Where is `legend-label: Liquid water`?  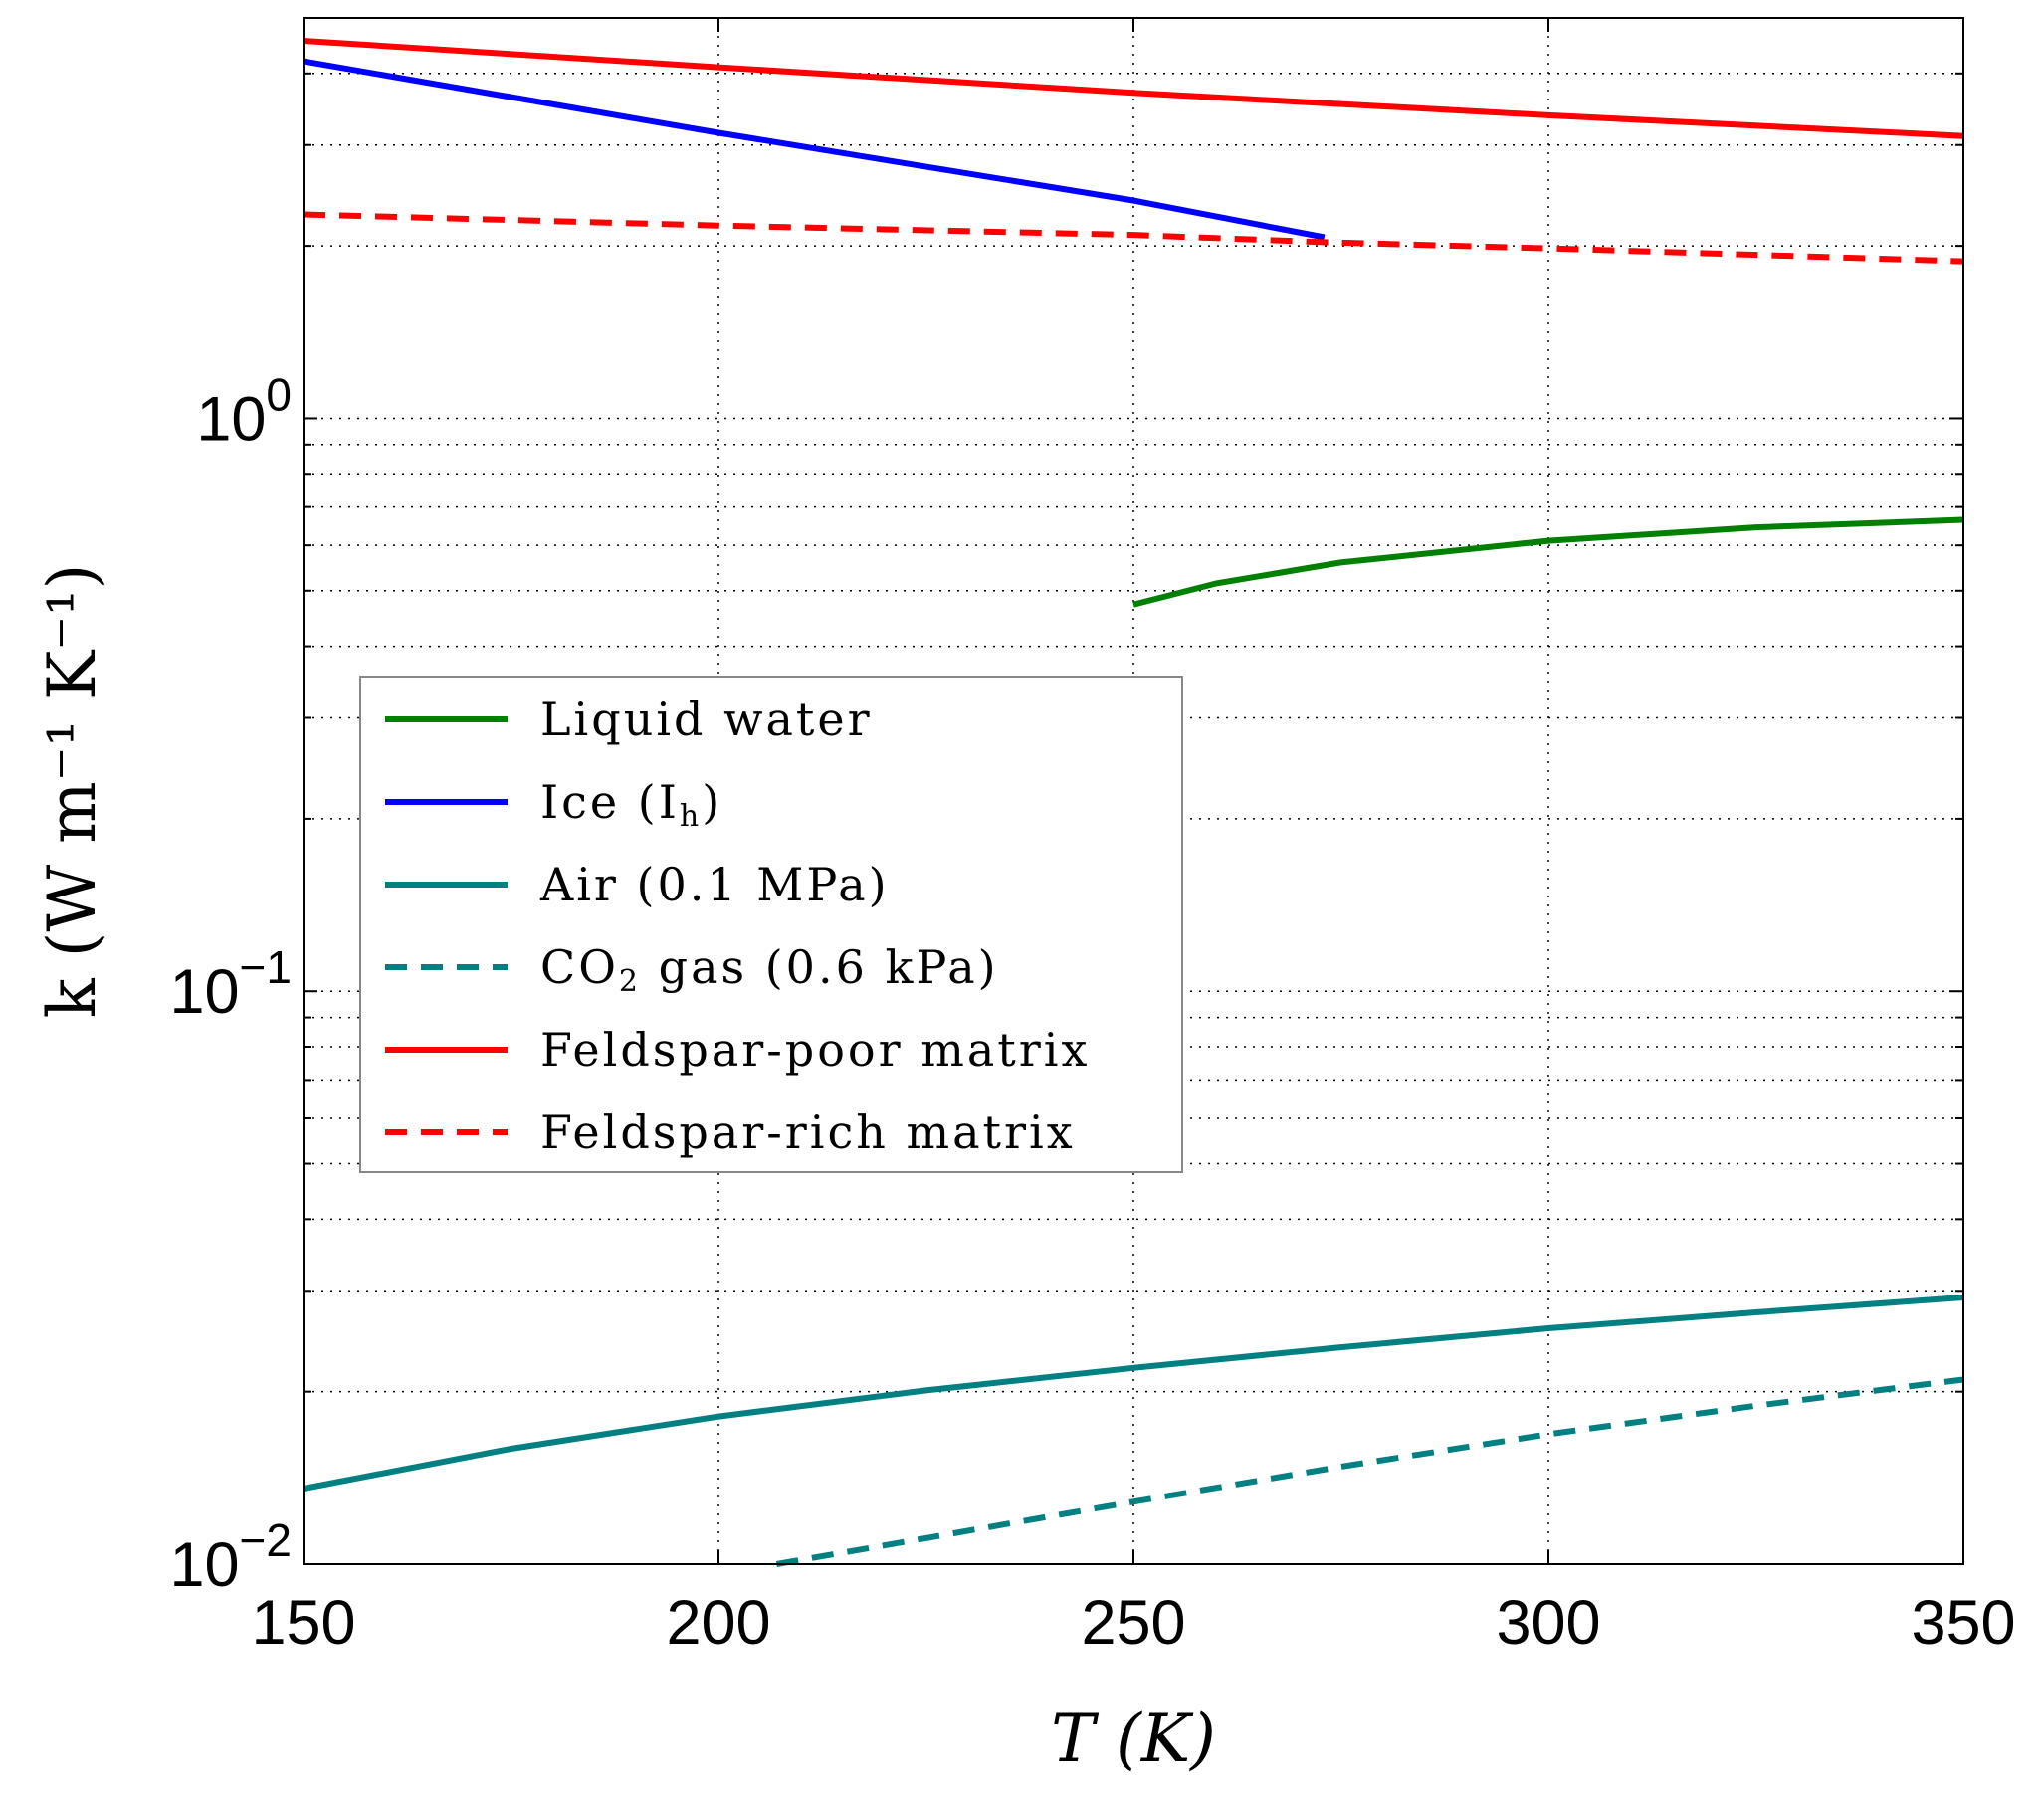 legend-label: Liquid water is located at coordinates (706, 719).